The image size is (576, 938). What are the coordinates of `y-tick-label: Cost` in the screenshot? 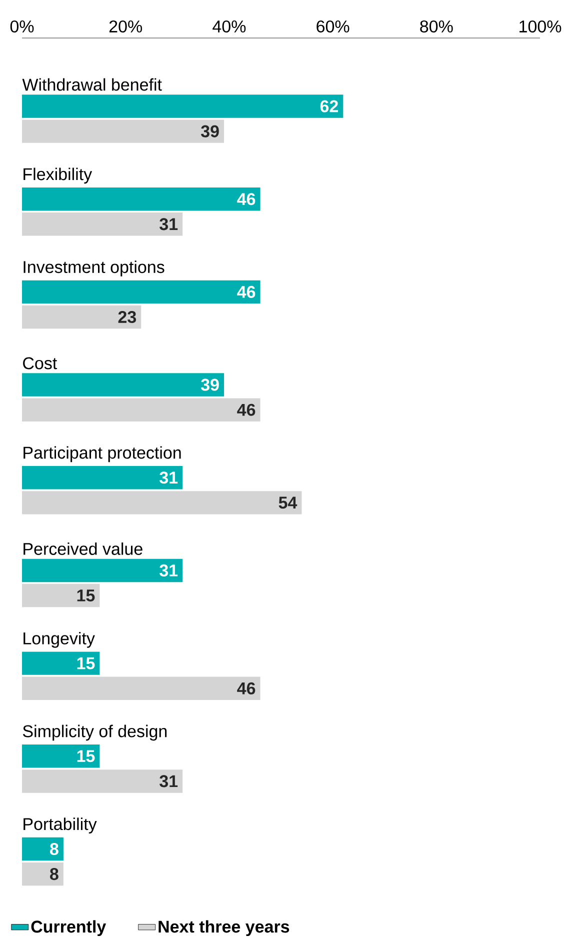 It's located at (40, 363).